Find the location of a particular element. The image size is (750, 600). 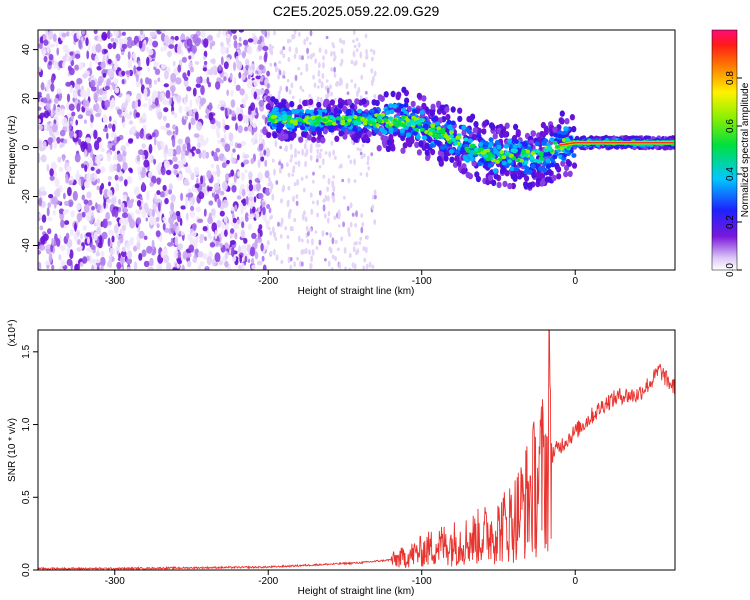

colorbar-tick-label: 0.2 is located at coordinates (730, 222).